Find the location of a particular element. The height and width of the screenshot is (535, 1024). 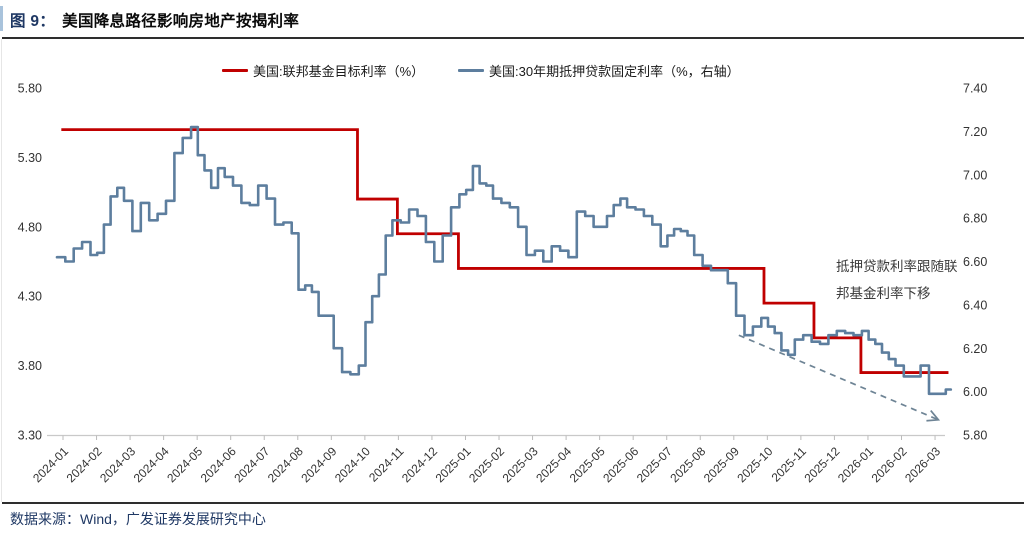

figure-title-row: 图 9： 美国降息路径影响房地产按揭利率 is located at coordinates (154, 20).